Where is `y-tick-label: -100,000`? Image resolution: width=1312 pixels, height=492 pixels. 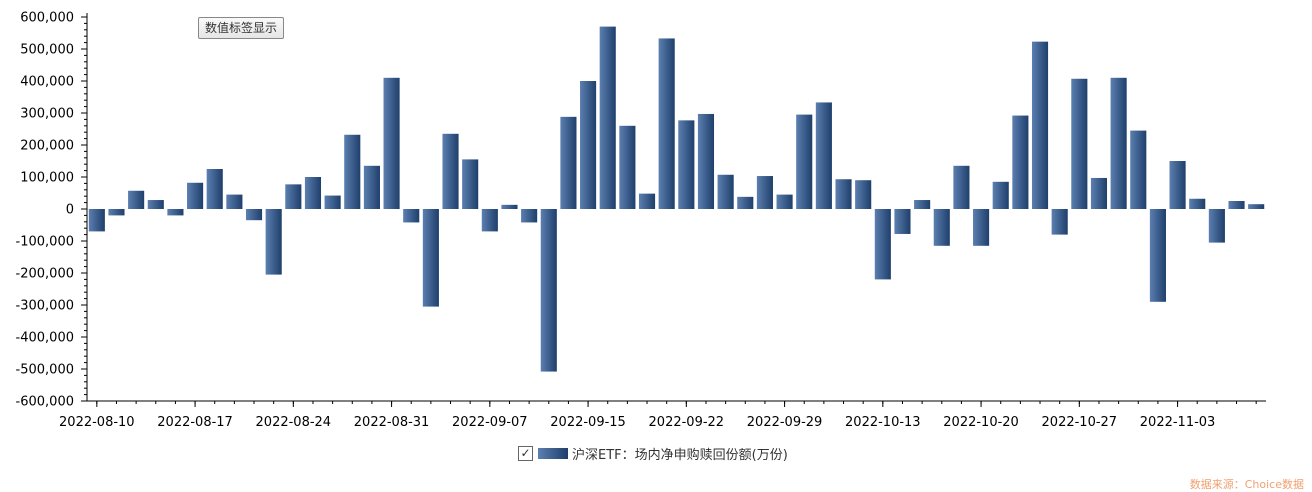 y-tick-label: -100,000 is located at coordinates (45, 242).